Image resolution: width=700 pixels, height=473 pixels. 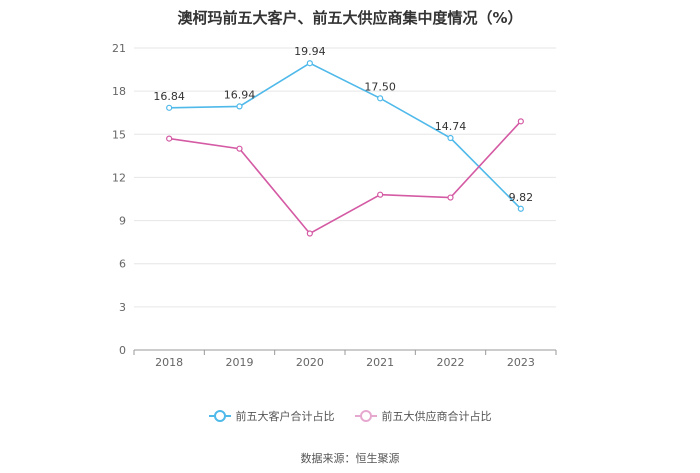 What do you see at coordinates (119, 48) in the screenshot?
I see `y-tick-label: 21` at bounding box center [119, 48].